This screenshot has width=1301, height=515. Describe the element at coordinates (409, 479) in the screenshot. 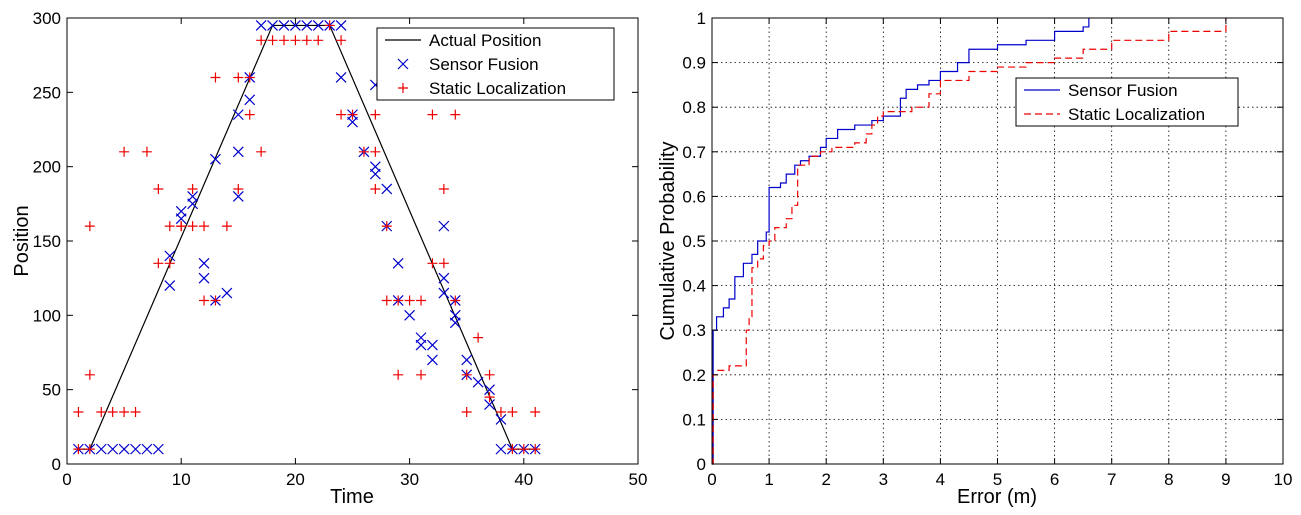

I see `x-tick-label: 30` at that location.